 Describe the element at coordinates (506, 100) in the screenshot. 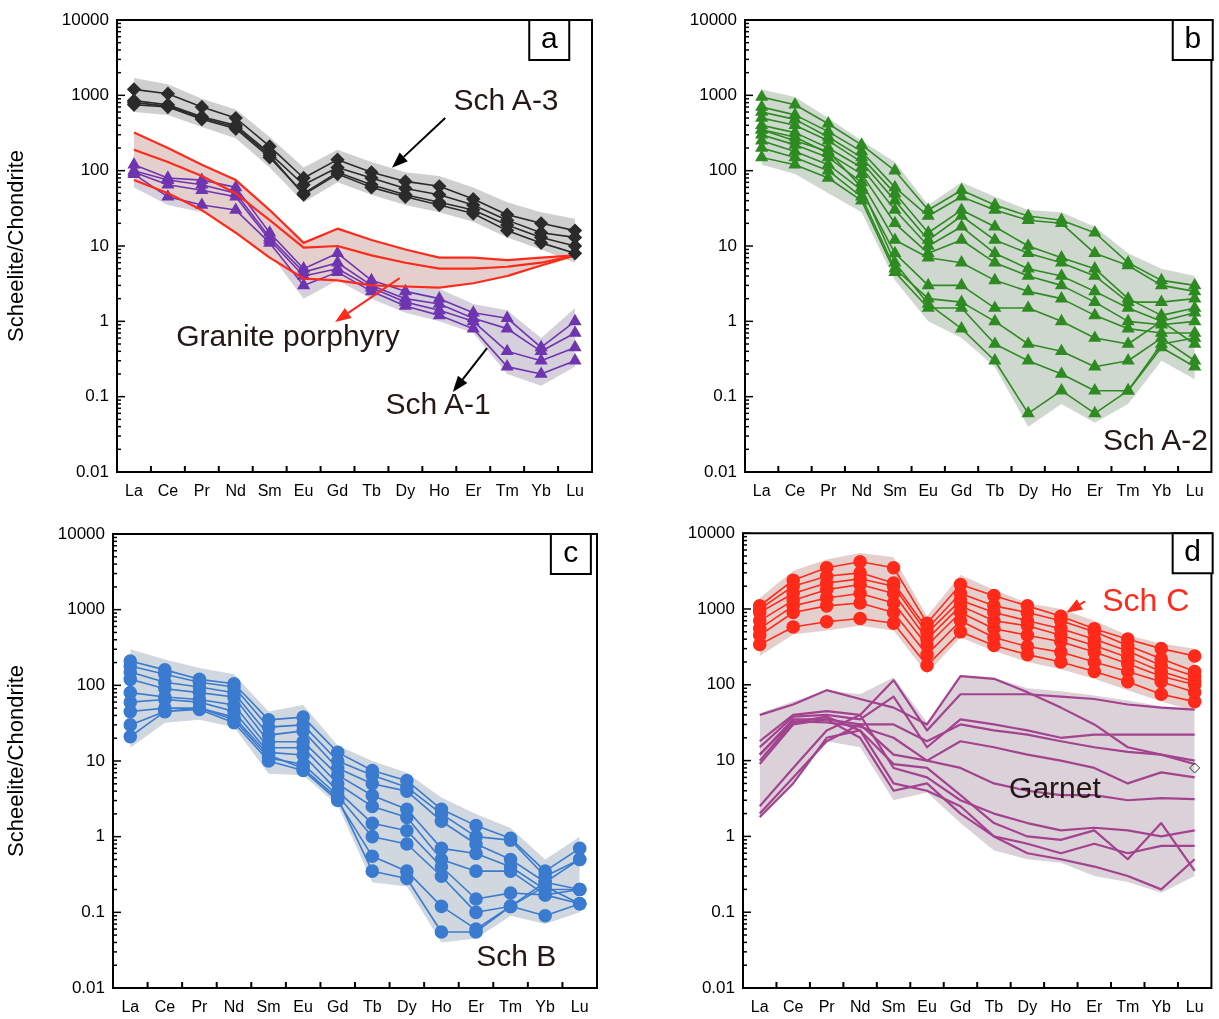

I see `annotation: Sch A-3` at that location.